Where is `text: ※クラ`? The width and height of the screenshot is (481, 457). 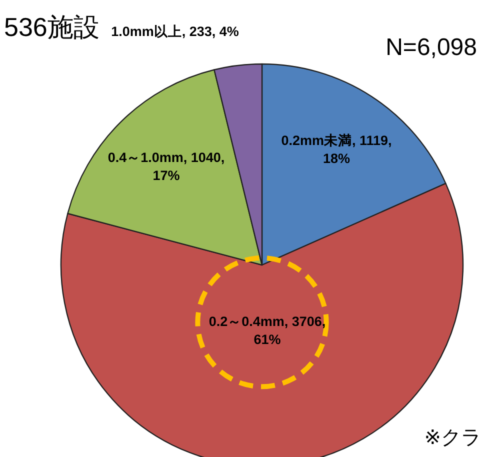 text: ※クラ is located at coordinates (452, 438).